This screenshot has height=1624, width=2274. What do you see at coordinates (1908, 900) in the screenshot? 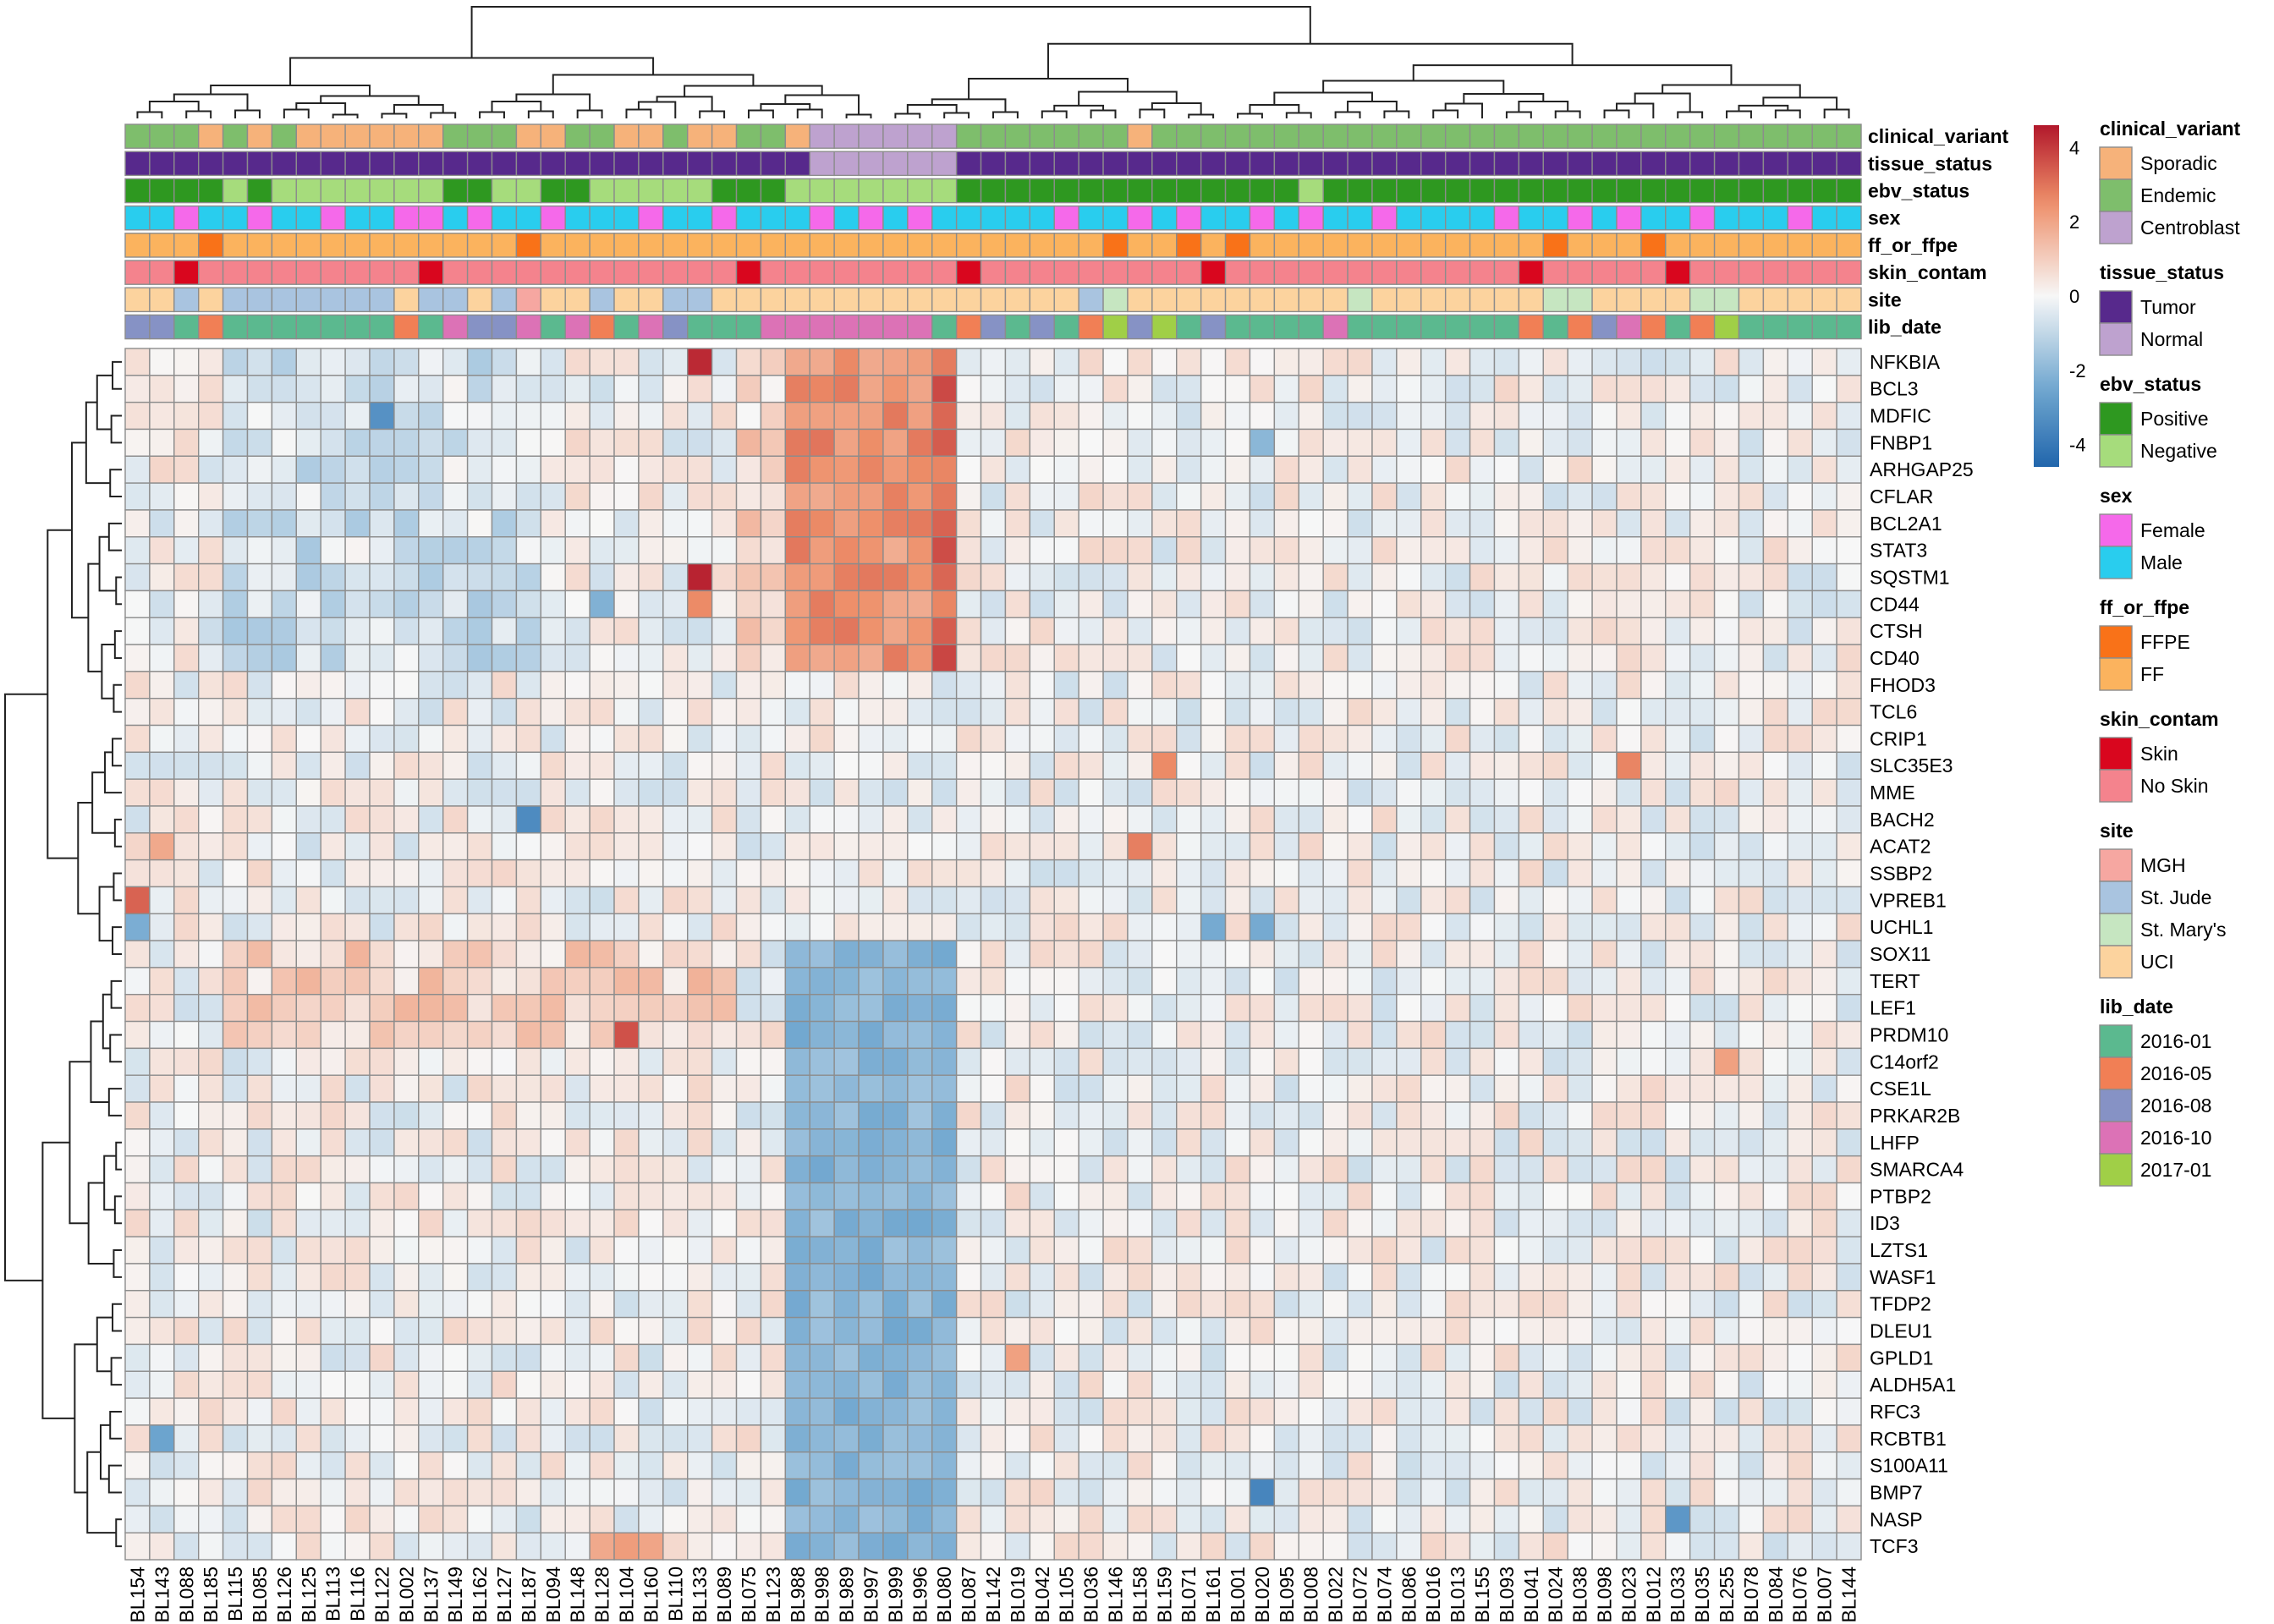
I see `row-label: VPREB1` at bounding box center [1908, 900].